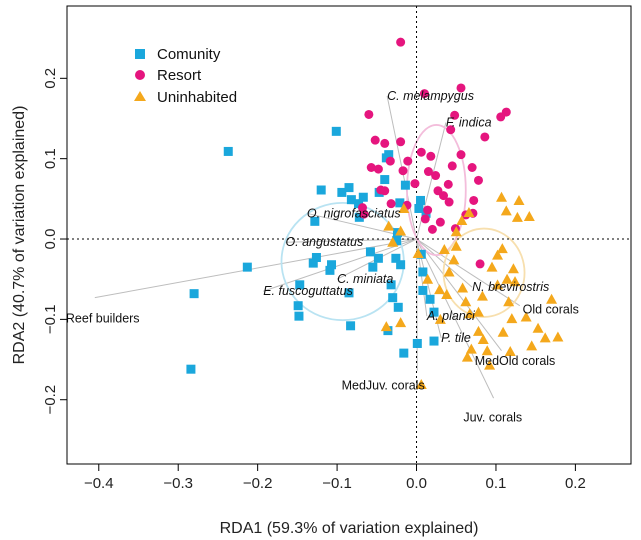 This screenshot has height=540, width=641. Describe the element at coordinates (469, 123) in the screenshot. I see `species-label: F. indica` at that location.